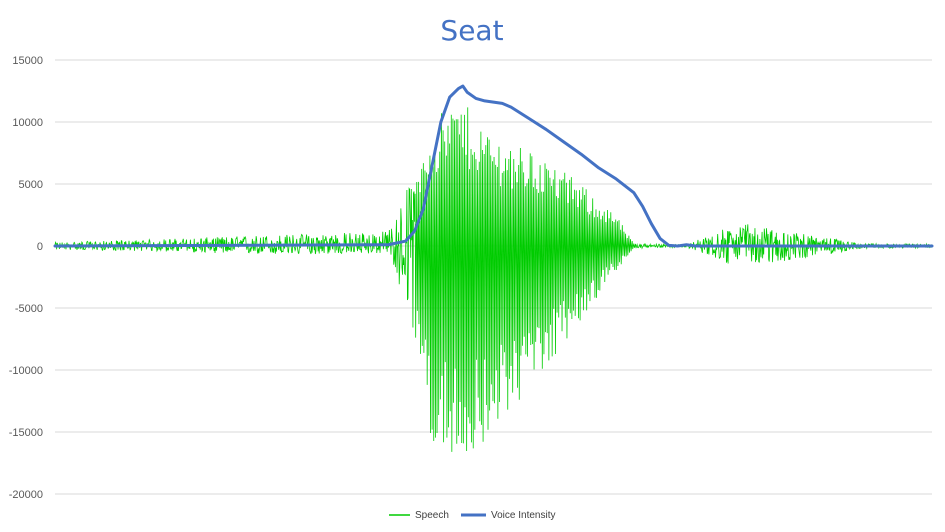 This screenshot has width=945, height=532. Describe the element at coordinates (26, 495) in the screenshot. I see `y-tick-label: -20000` at that location.